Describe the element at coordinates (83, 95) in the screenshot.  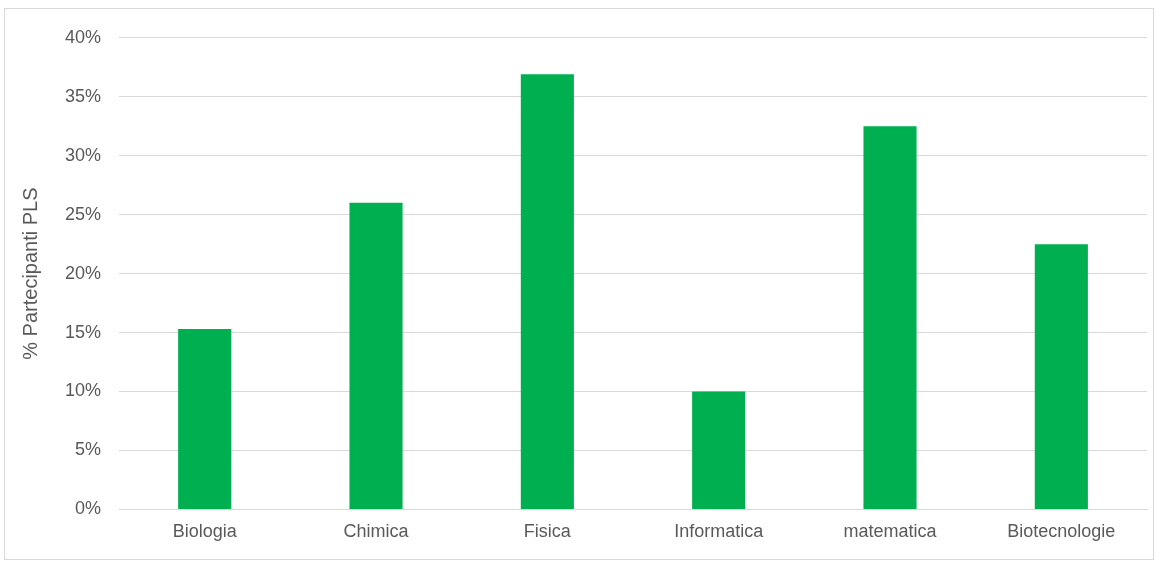
I see `y-tick-label: 35%` at that location.